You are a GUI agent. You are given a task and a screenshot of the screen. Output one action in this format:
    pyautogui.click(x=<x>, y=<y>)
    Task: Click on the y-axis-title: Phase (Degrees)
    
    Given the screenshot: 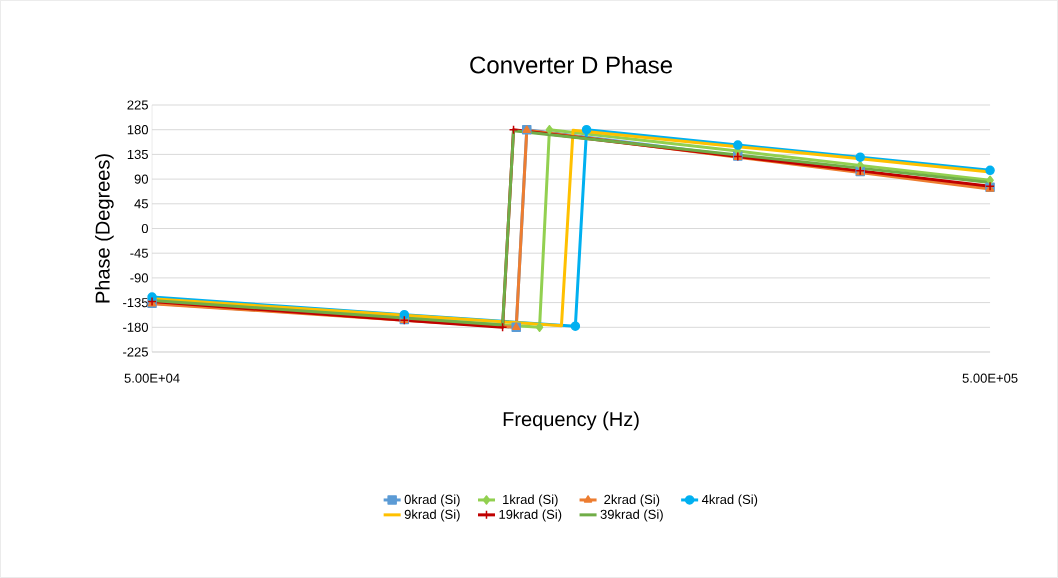 What is the action you would take?
    pyautogui.click(x=104, y=228)
    